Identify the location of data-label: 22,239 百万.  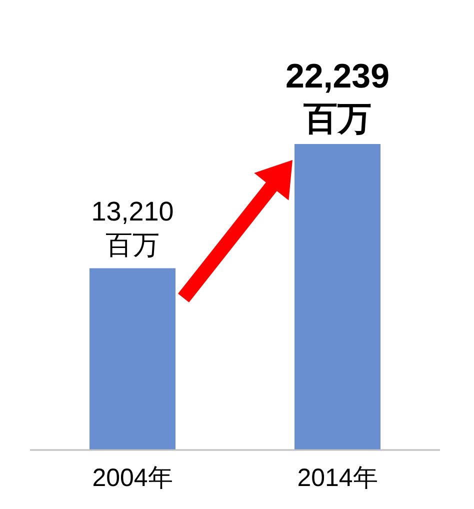
(338, 98).